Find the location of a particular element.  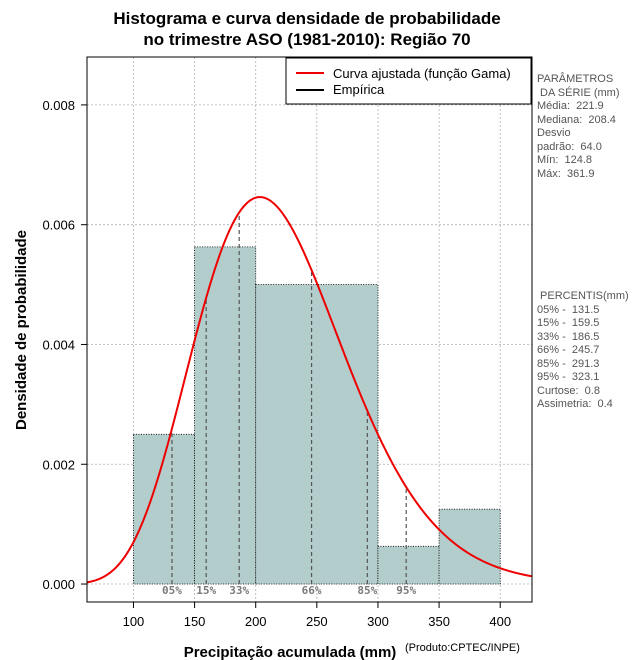

param-mean: Média: 221.9 is located at coordinates (570, 106).